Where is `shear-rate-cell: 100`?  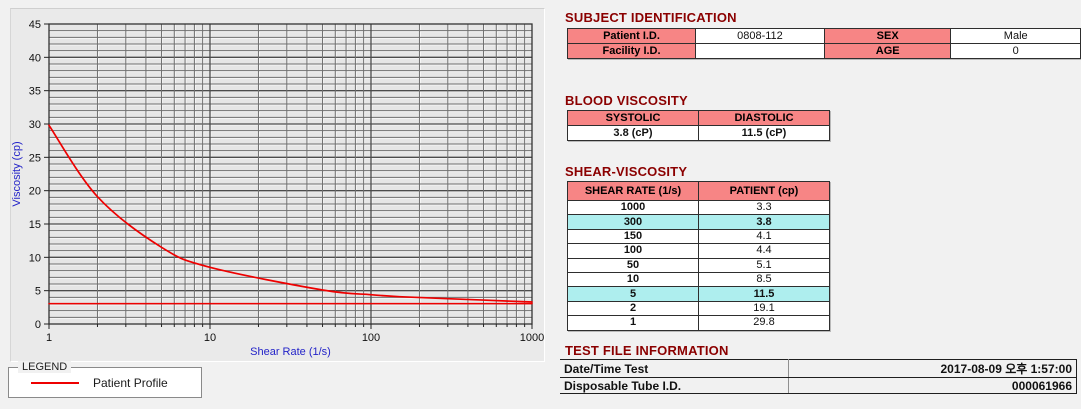
shear-rate-cell: 100 is located at coordinates (633, 251).